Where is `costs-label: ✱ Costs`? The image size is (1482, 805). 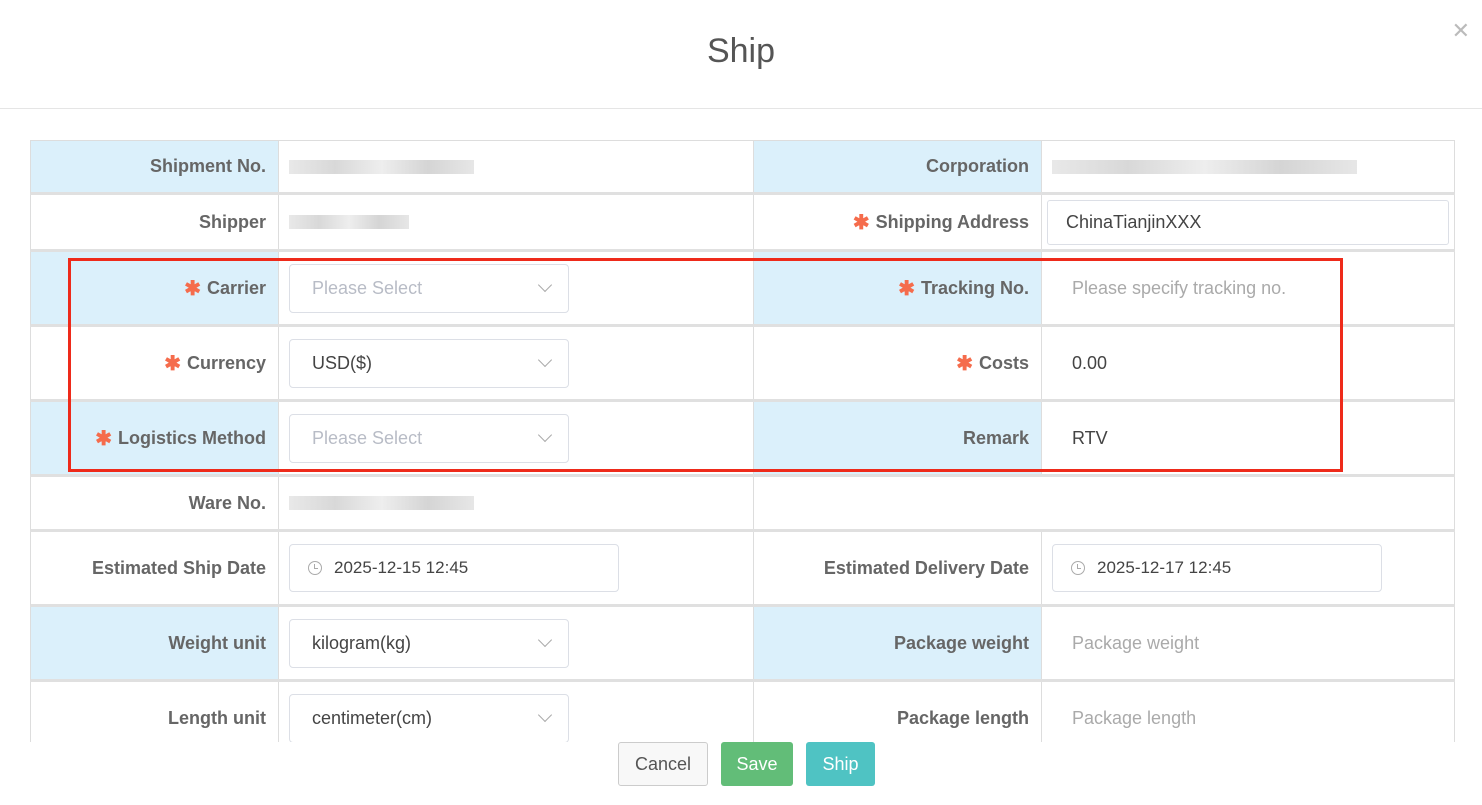
costs-label: ✱ Costs is located at coordinates (898, 363).